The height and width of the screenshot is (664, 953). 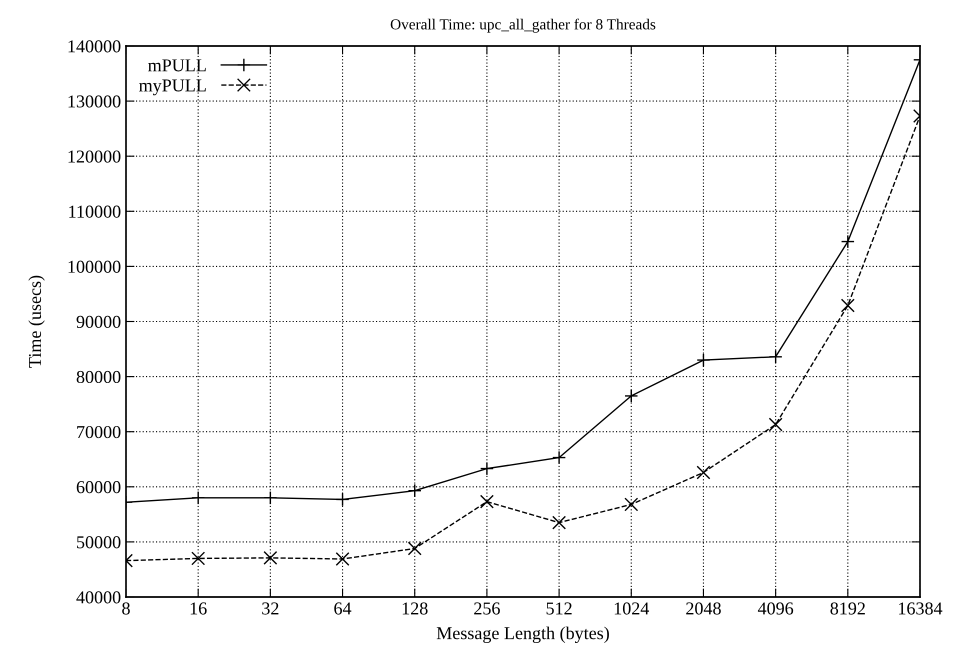 I want to click on x-tick-label: 128, so click(x=415, y=608).